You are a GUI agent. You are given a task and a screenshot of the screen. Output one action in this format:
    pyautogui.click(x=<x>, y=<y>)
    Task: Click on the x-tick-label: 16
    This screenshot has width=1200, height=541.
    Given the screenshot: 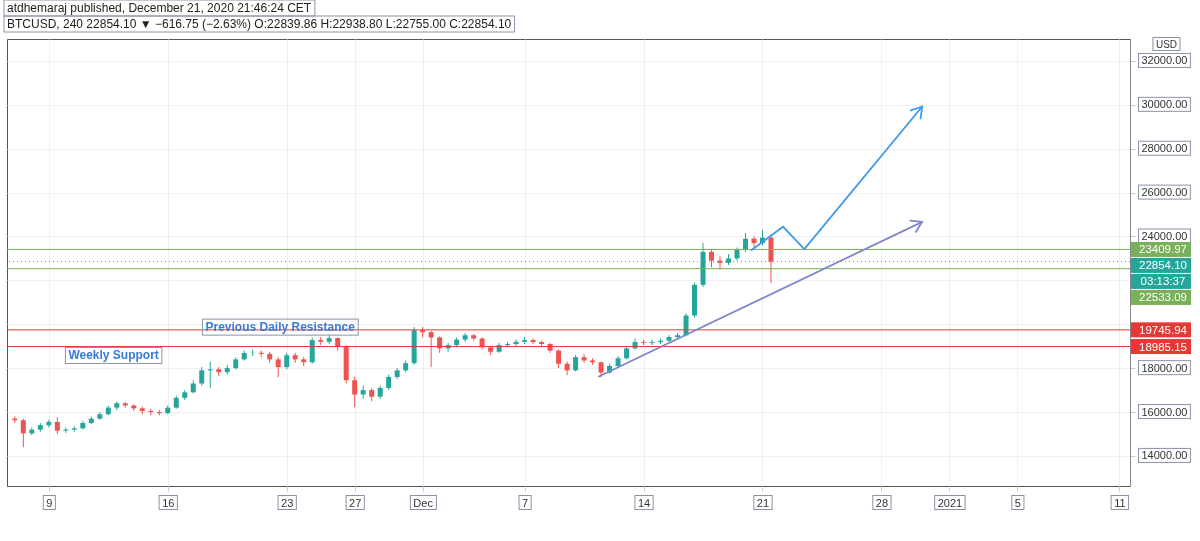 What is the action you would take?
    pyautogui.click(x=168, y=502)
    